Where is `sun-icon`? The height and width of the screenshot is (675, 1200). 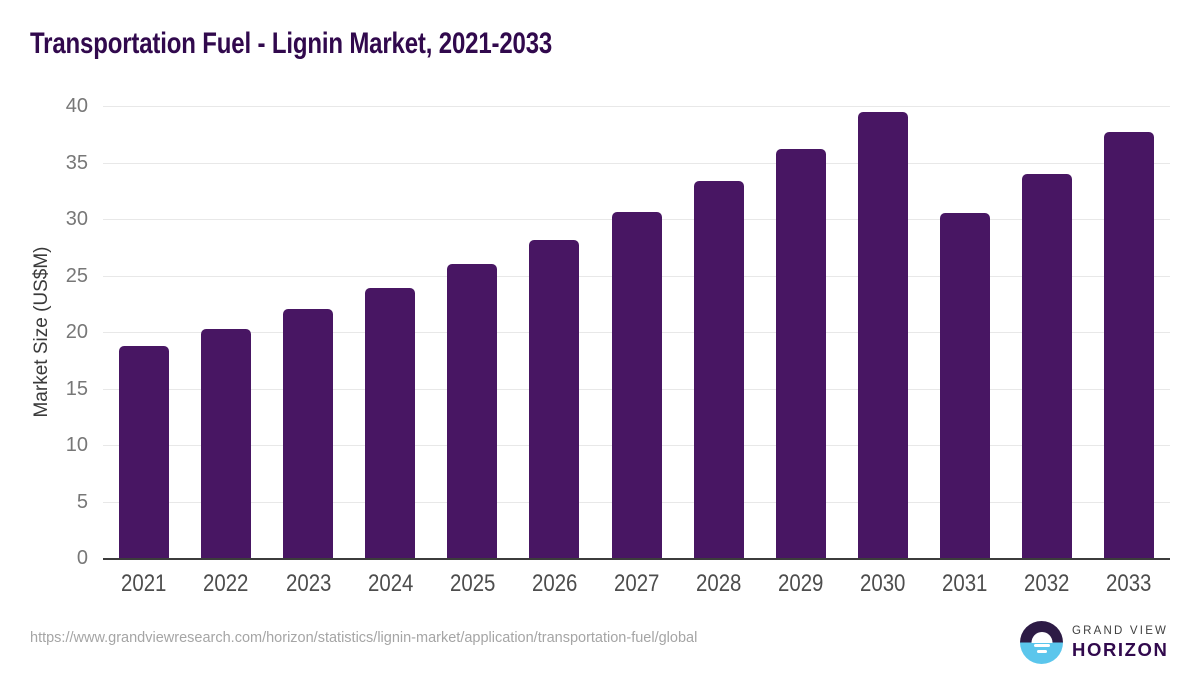
sun-icon is located at coordinates (1041, 637).